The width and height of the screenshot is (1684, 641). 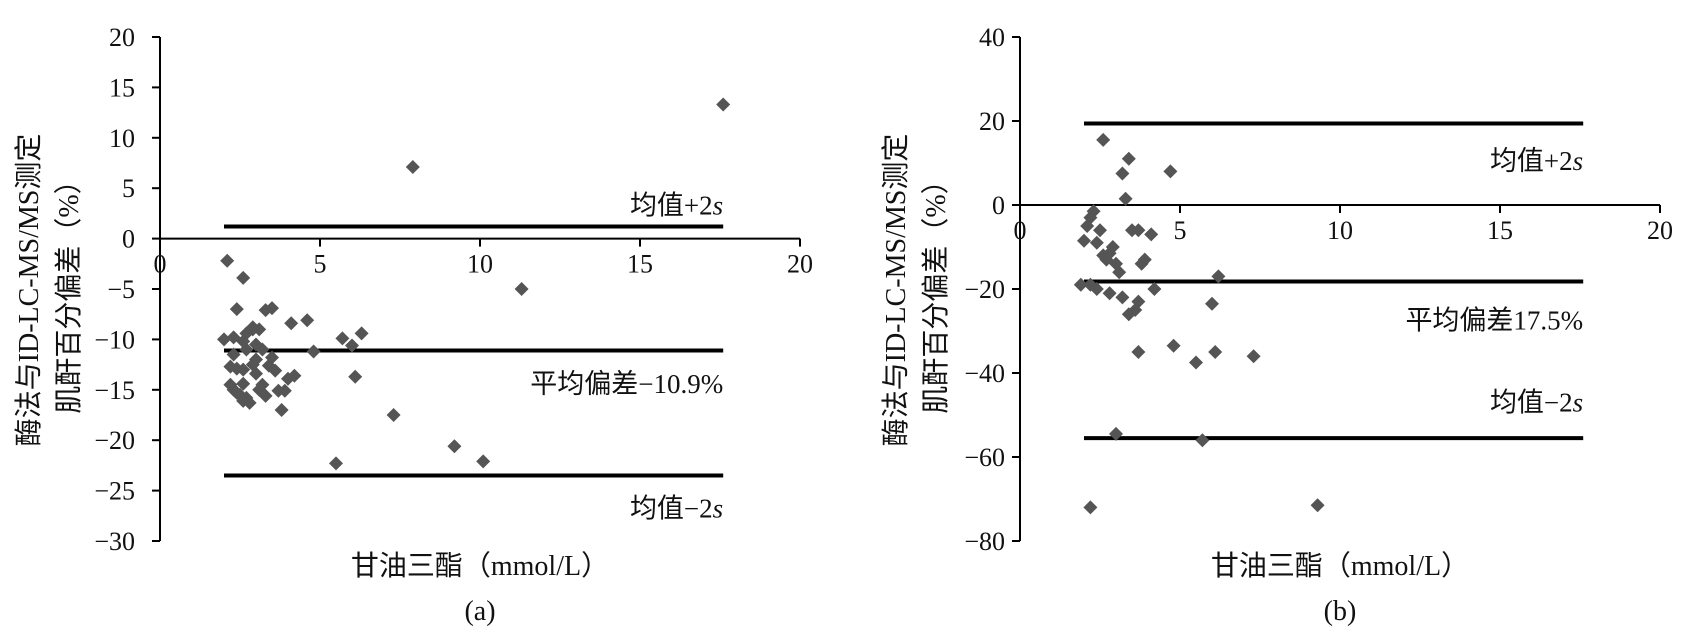 I want to click on y-tick-label: −15, so click(x=114, y=390).